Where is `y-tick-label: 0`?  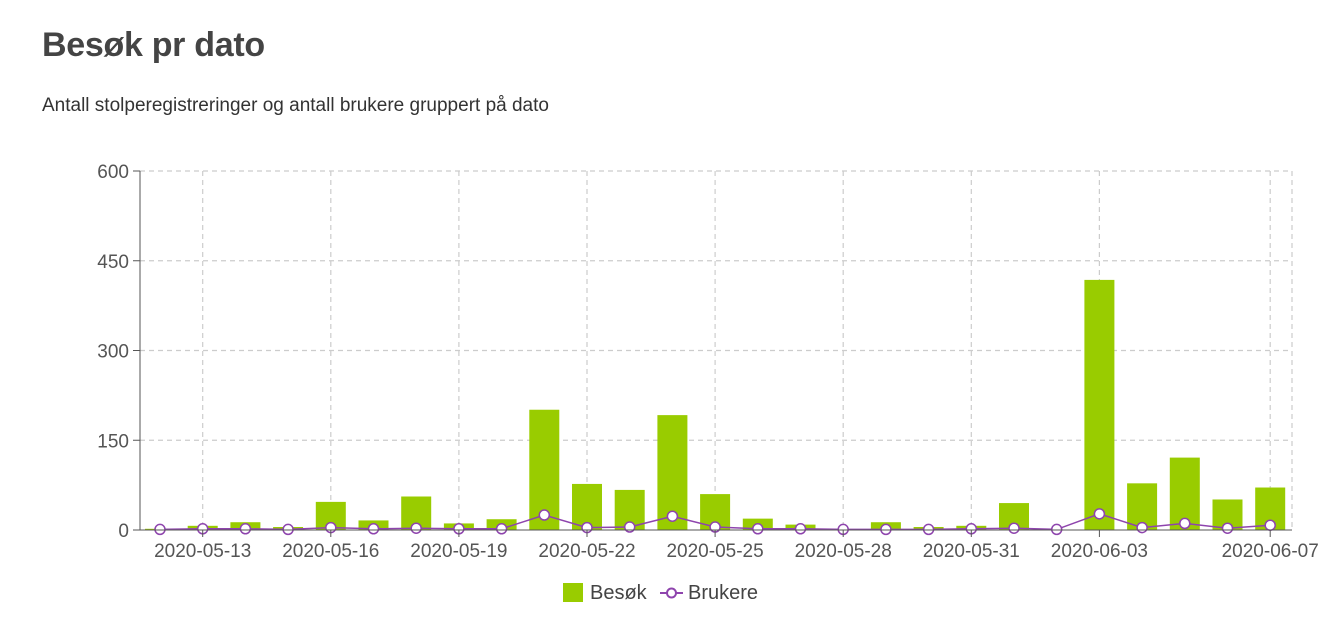 y-tick-label: 0 is located at coordinates (123, 531).